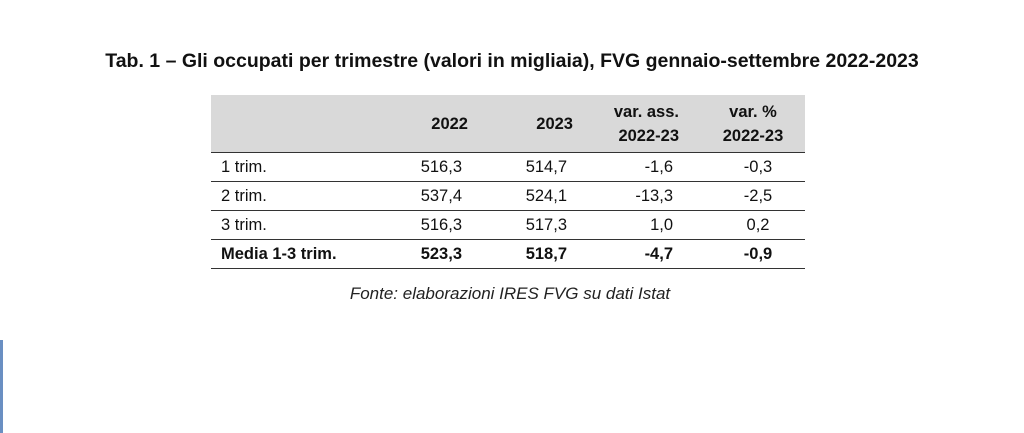 The height and width of the screenshot is (433, 1024). What do you see at coordinates (542, 196) in the screenshot?
I see `cell: 524,1` at bounding box center [542, 196].